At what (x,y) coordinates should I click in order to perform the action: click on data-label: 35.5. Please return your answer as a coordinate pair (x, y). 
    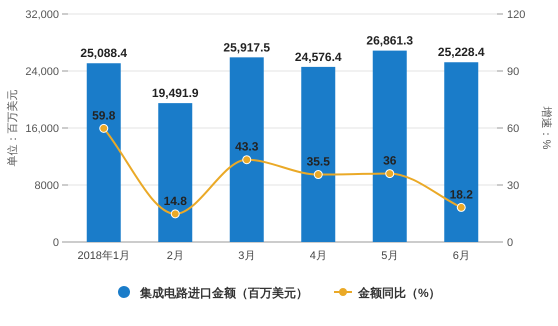
    Looking at the image, I should click on (318, 161).